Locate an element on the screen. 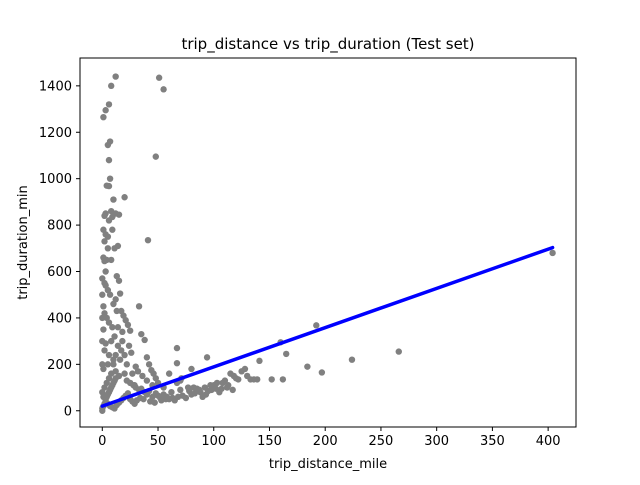  x-tick-label: 150 is located at coordinates (269, 441).